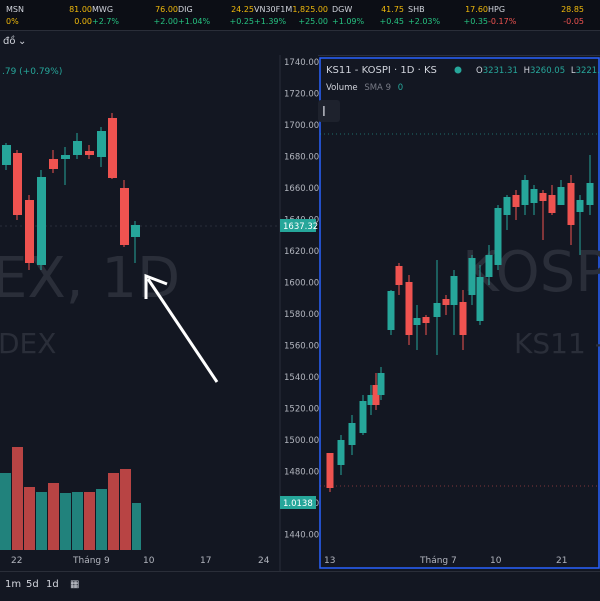 The height and width of the screenshot is (601, 600). What do you see at coordinates (80, 9) in the screenshot?
I see `ticker-price: 81.00` at bounding box center [80, 9].